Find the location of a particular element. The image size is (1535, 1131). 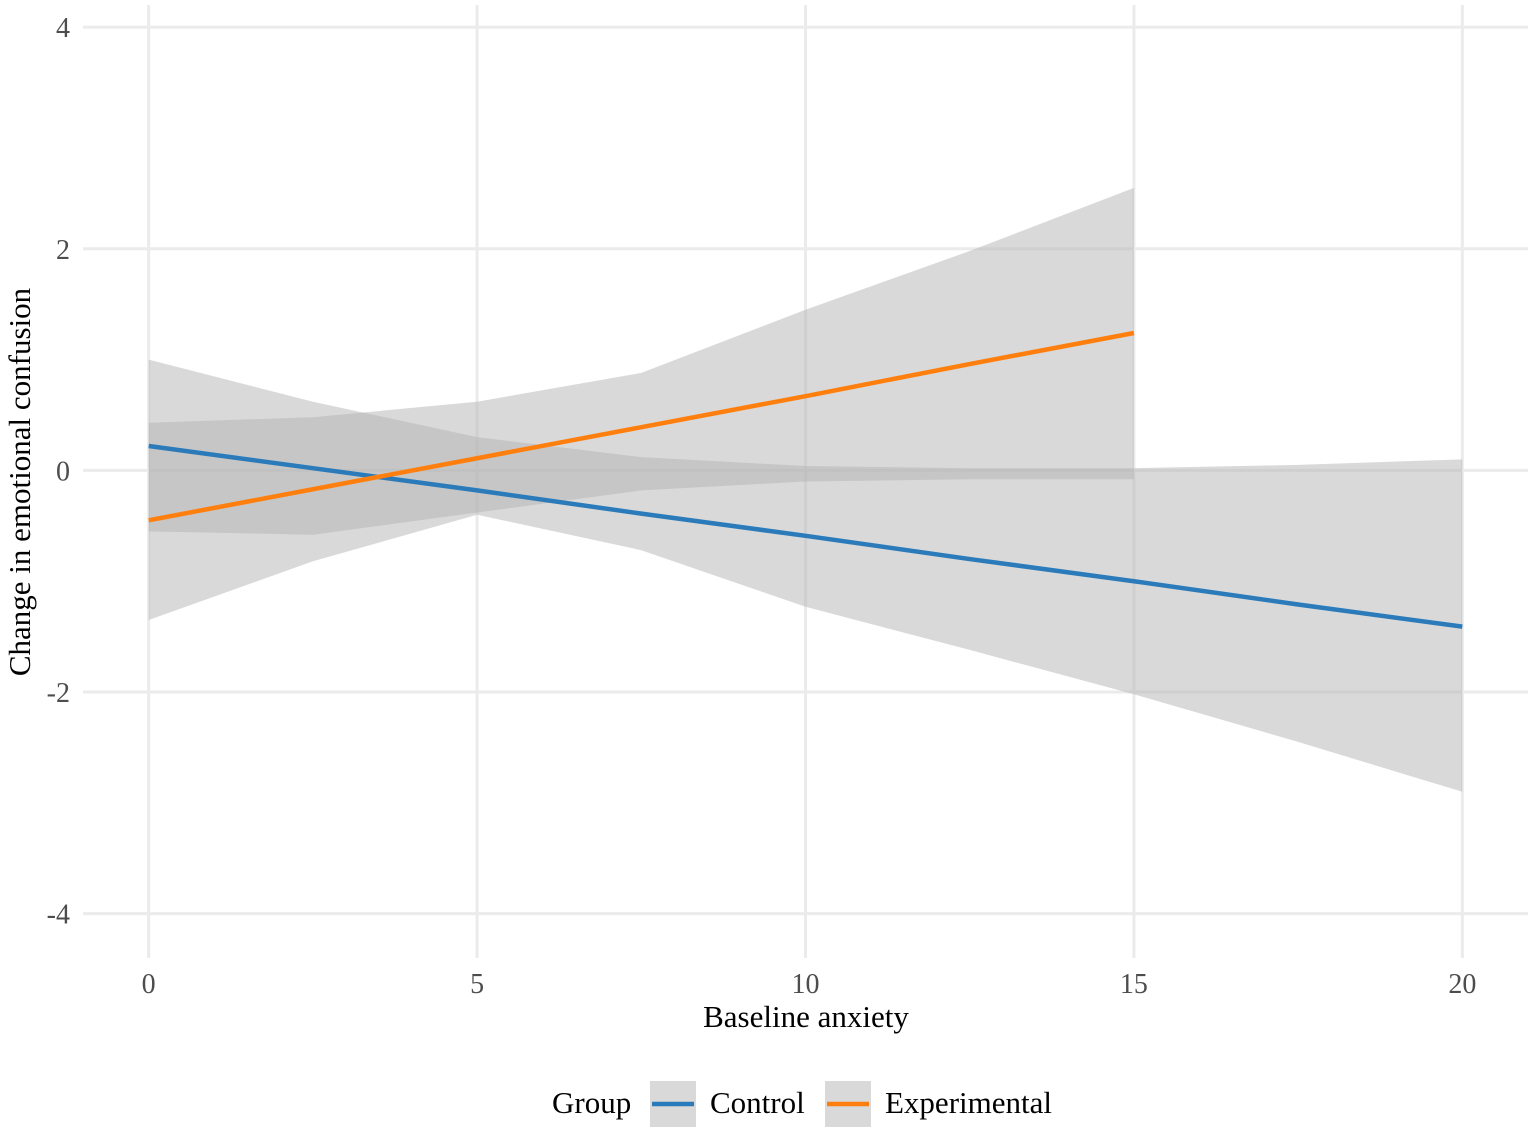

y-tick-label: -4 is located at coordinates (58, 915).